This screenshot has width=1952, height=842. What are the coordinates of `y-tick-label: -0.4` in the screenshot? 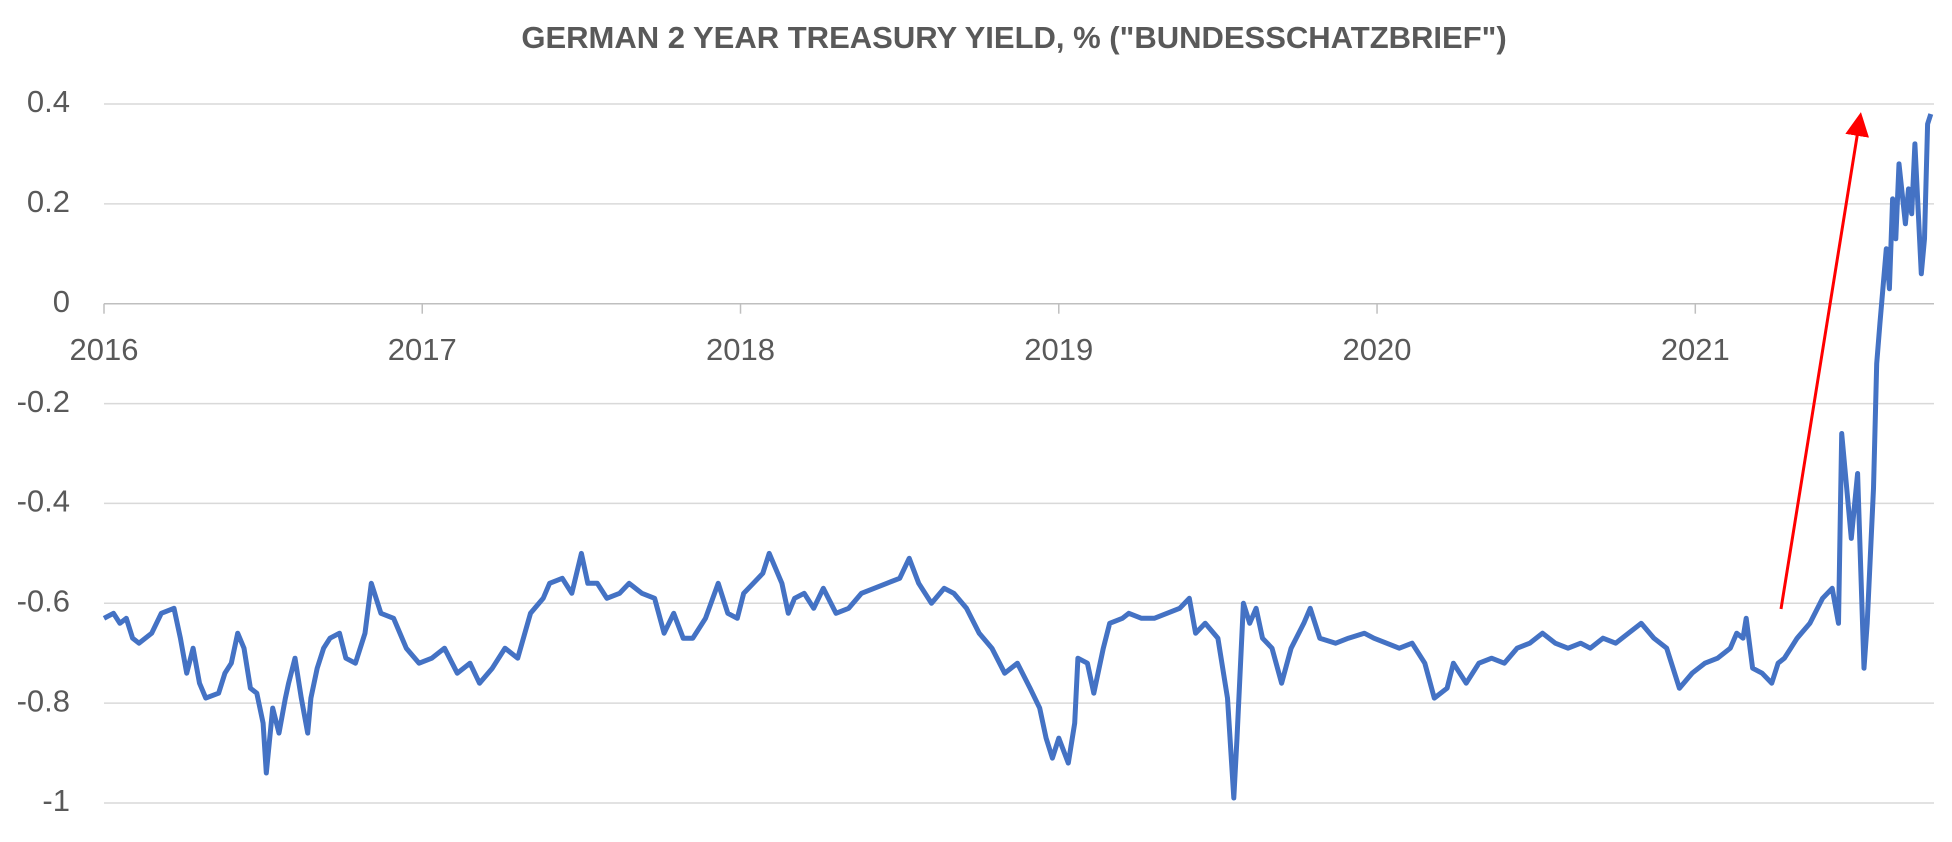 It's located at (43, 501).